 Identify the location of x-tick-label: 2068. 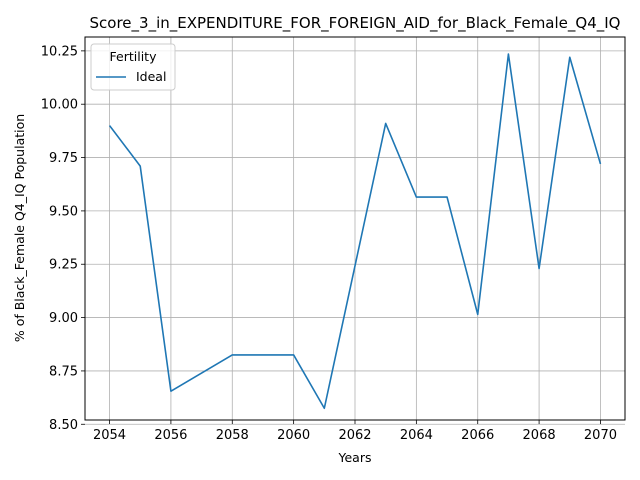
(539, 435).